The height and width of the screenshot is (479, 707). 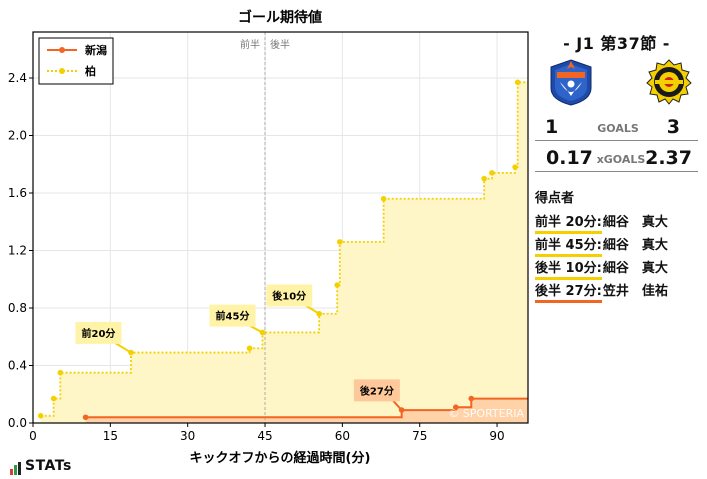 What do you see at coordinates (17, 193) in the screenshot?
I see `y-tick-label: 1.6` at bounding box center [17, 193].